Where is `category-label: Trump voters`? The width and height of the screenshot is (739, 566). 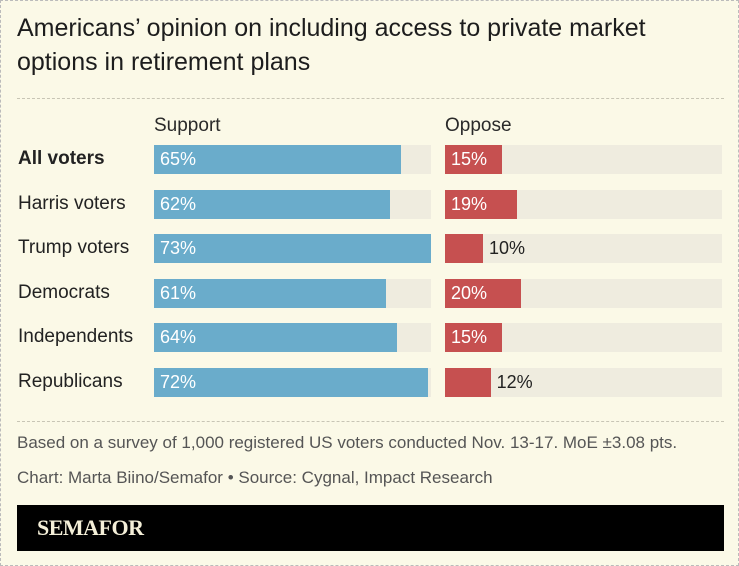 category-label: Trump voters is located at coordinates (74, 247).